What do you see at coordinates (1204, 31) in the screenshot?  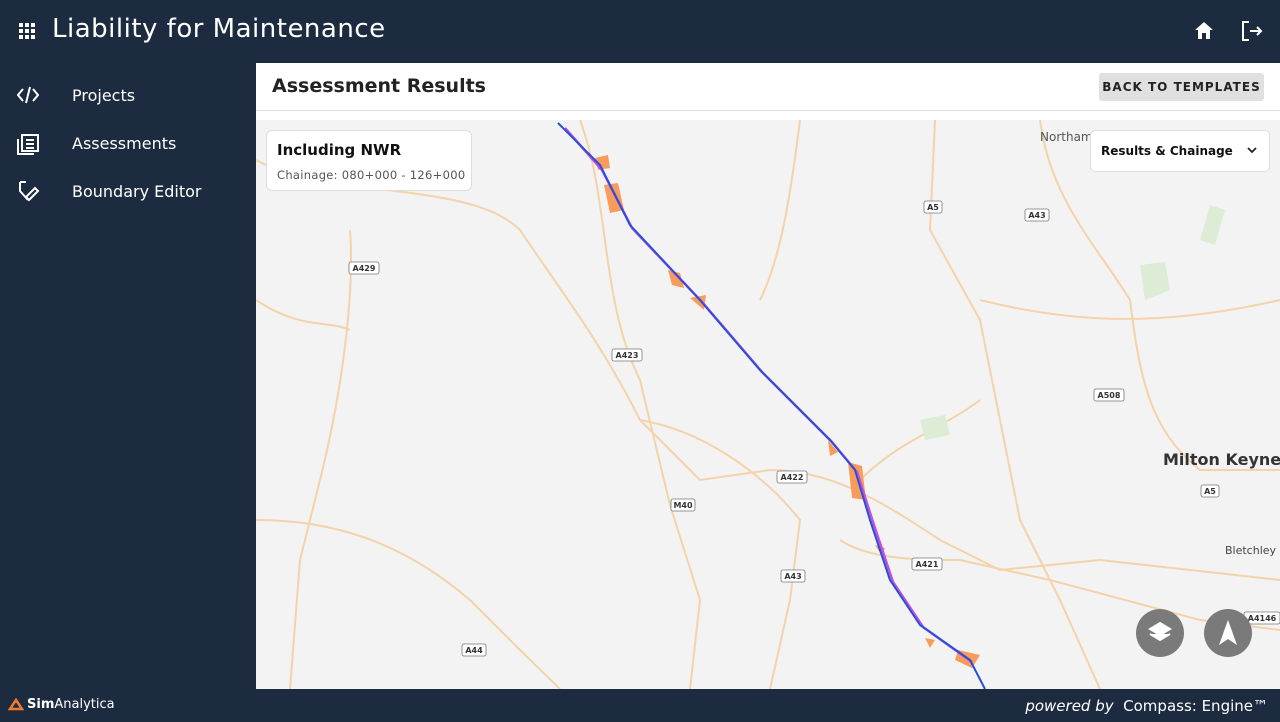 I see `home-icon` at bounding box center [1204, 31].